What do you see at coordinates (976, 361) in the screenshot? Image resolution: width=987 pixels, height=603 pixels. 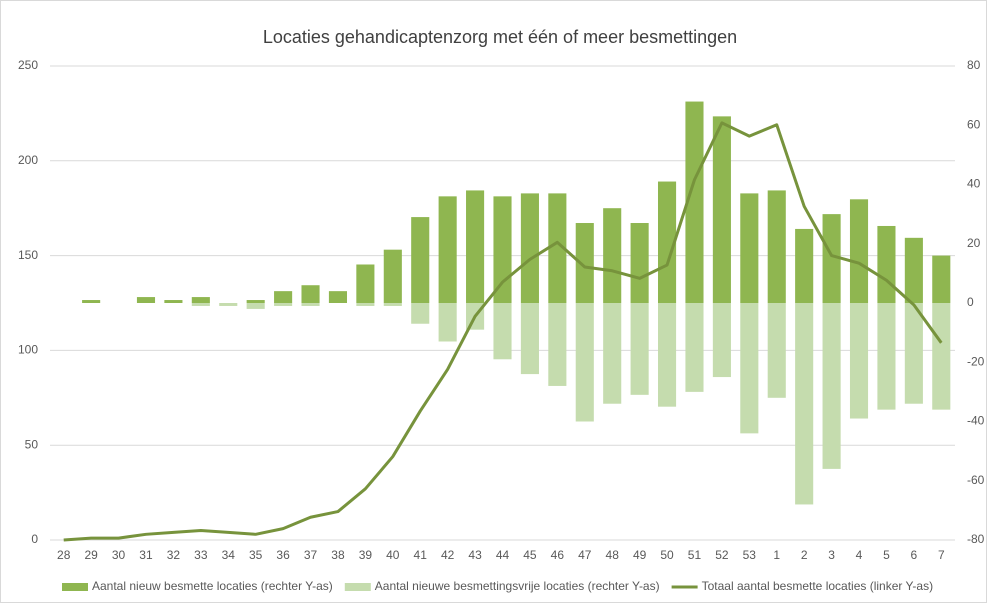 I see `y2-tick-label: -20` at bounding box center [976, 361].